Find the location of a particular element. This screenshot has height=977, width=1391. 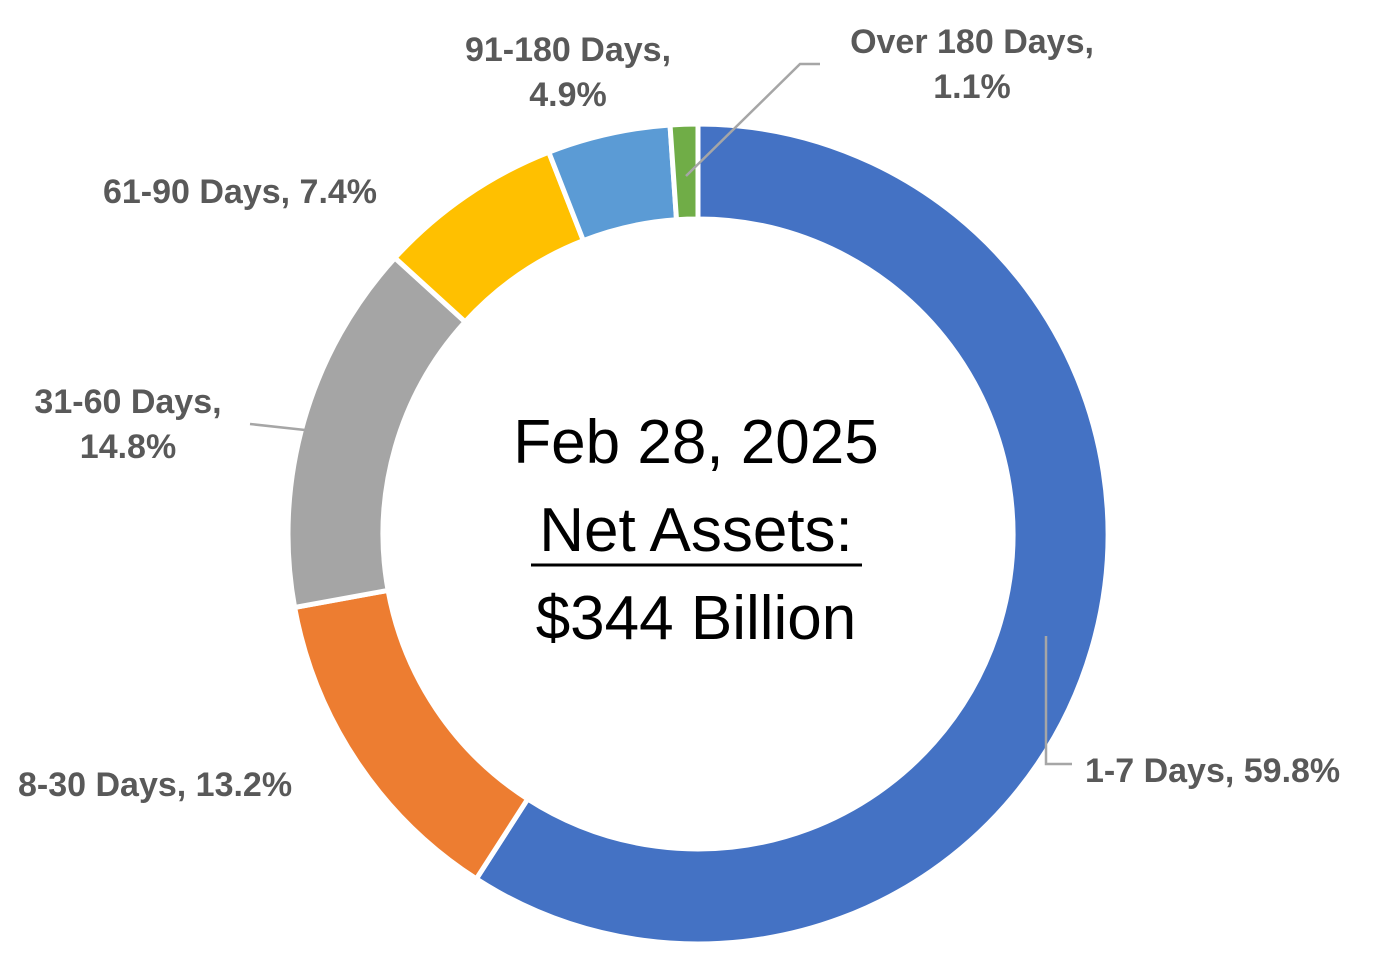

data-label-line: 61-90 Days, 7.4% is located at coordinates (240, 192).